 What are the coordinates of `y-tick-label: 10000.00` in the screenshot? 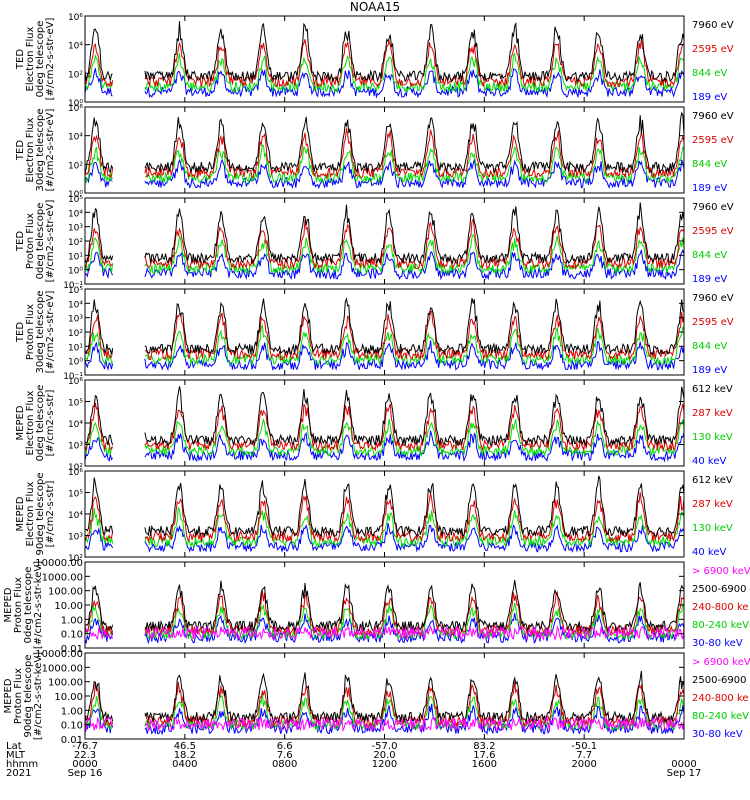 It's located at (59, 654).